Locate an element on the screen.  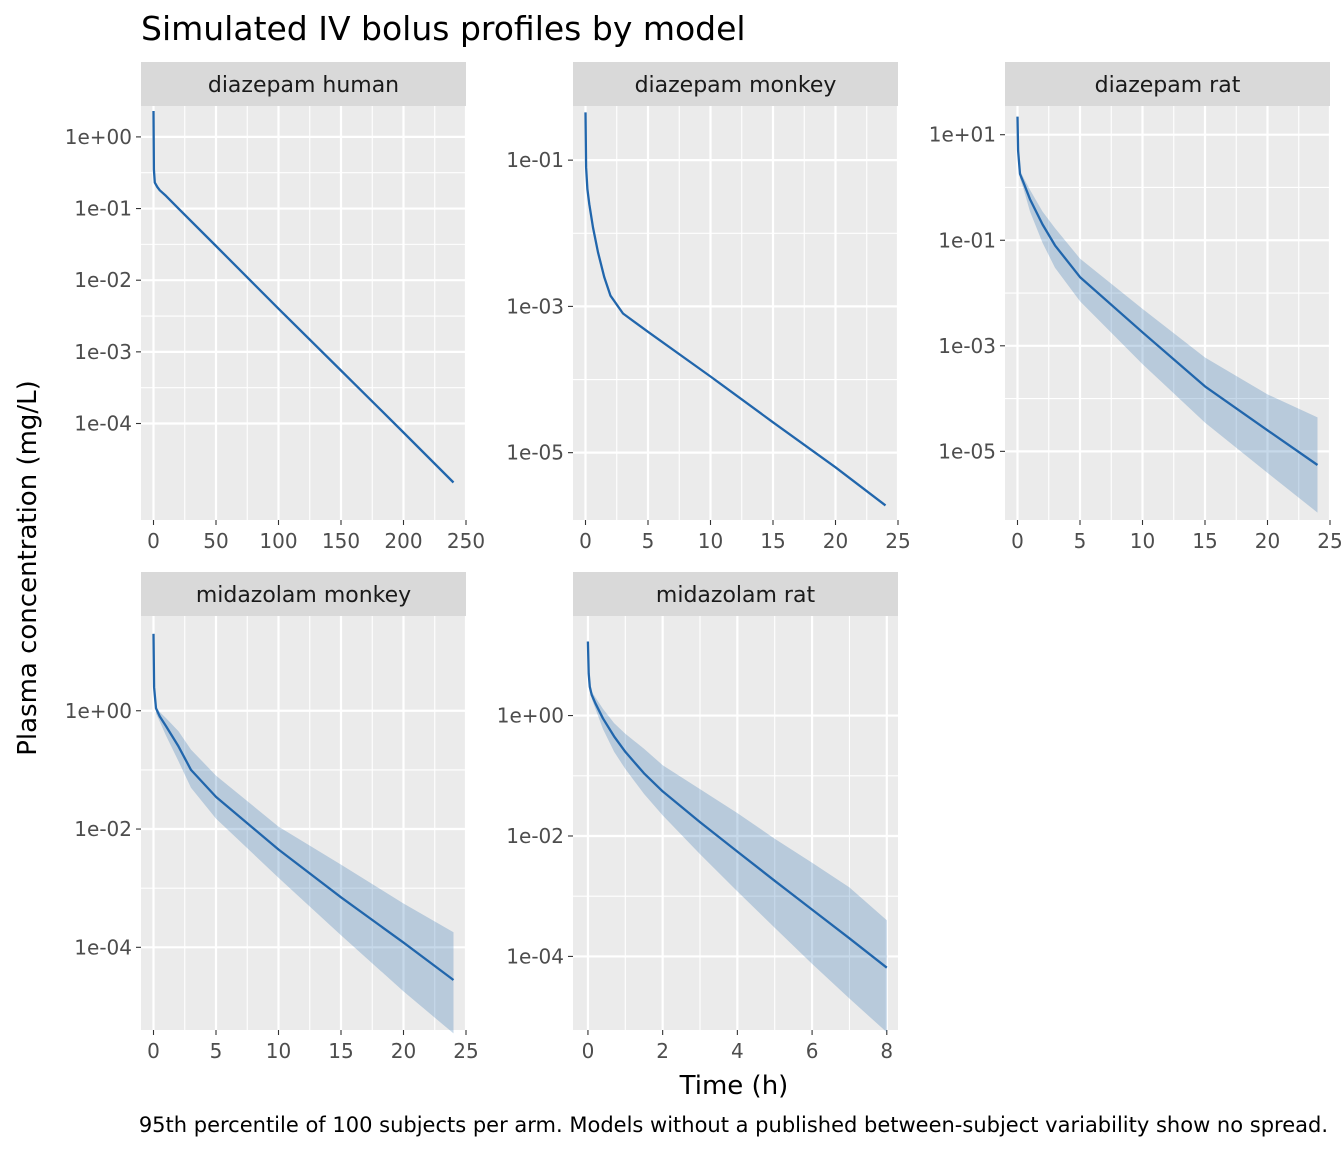
x-axis-title: Time (h) is located at coordinates (734, 1086).